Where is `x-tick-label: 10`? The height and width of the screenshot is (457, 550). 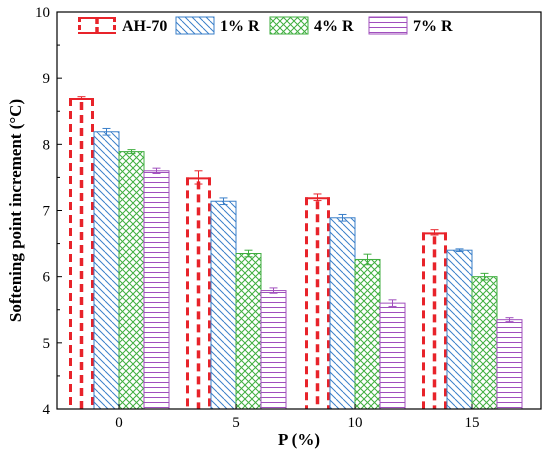
x-tick-label: 10 is located at coordinates (355, 423).